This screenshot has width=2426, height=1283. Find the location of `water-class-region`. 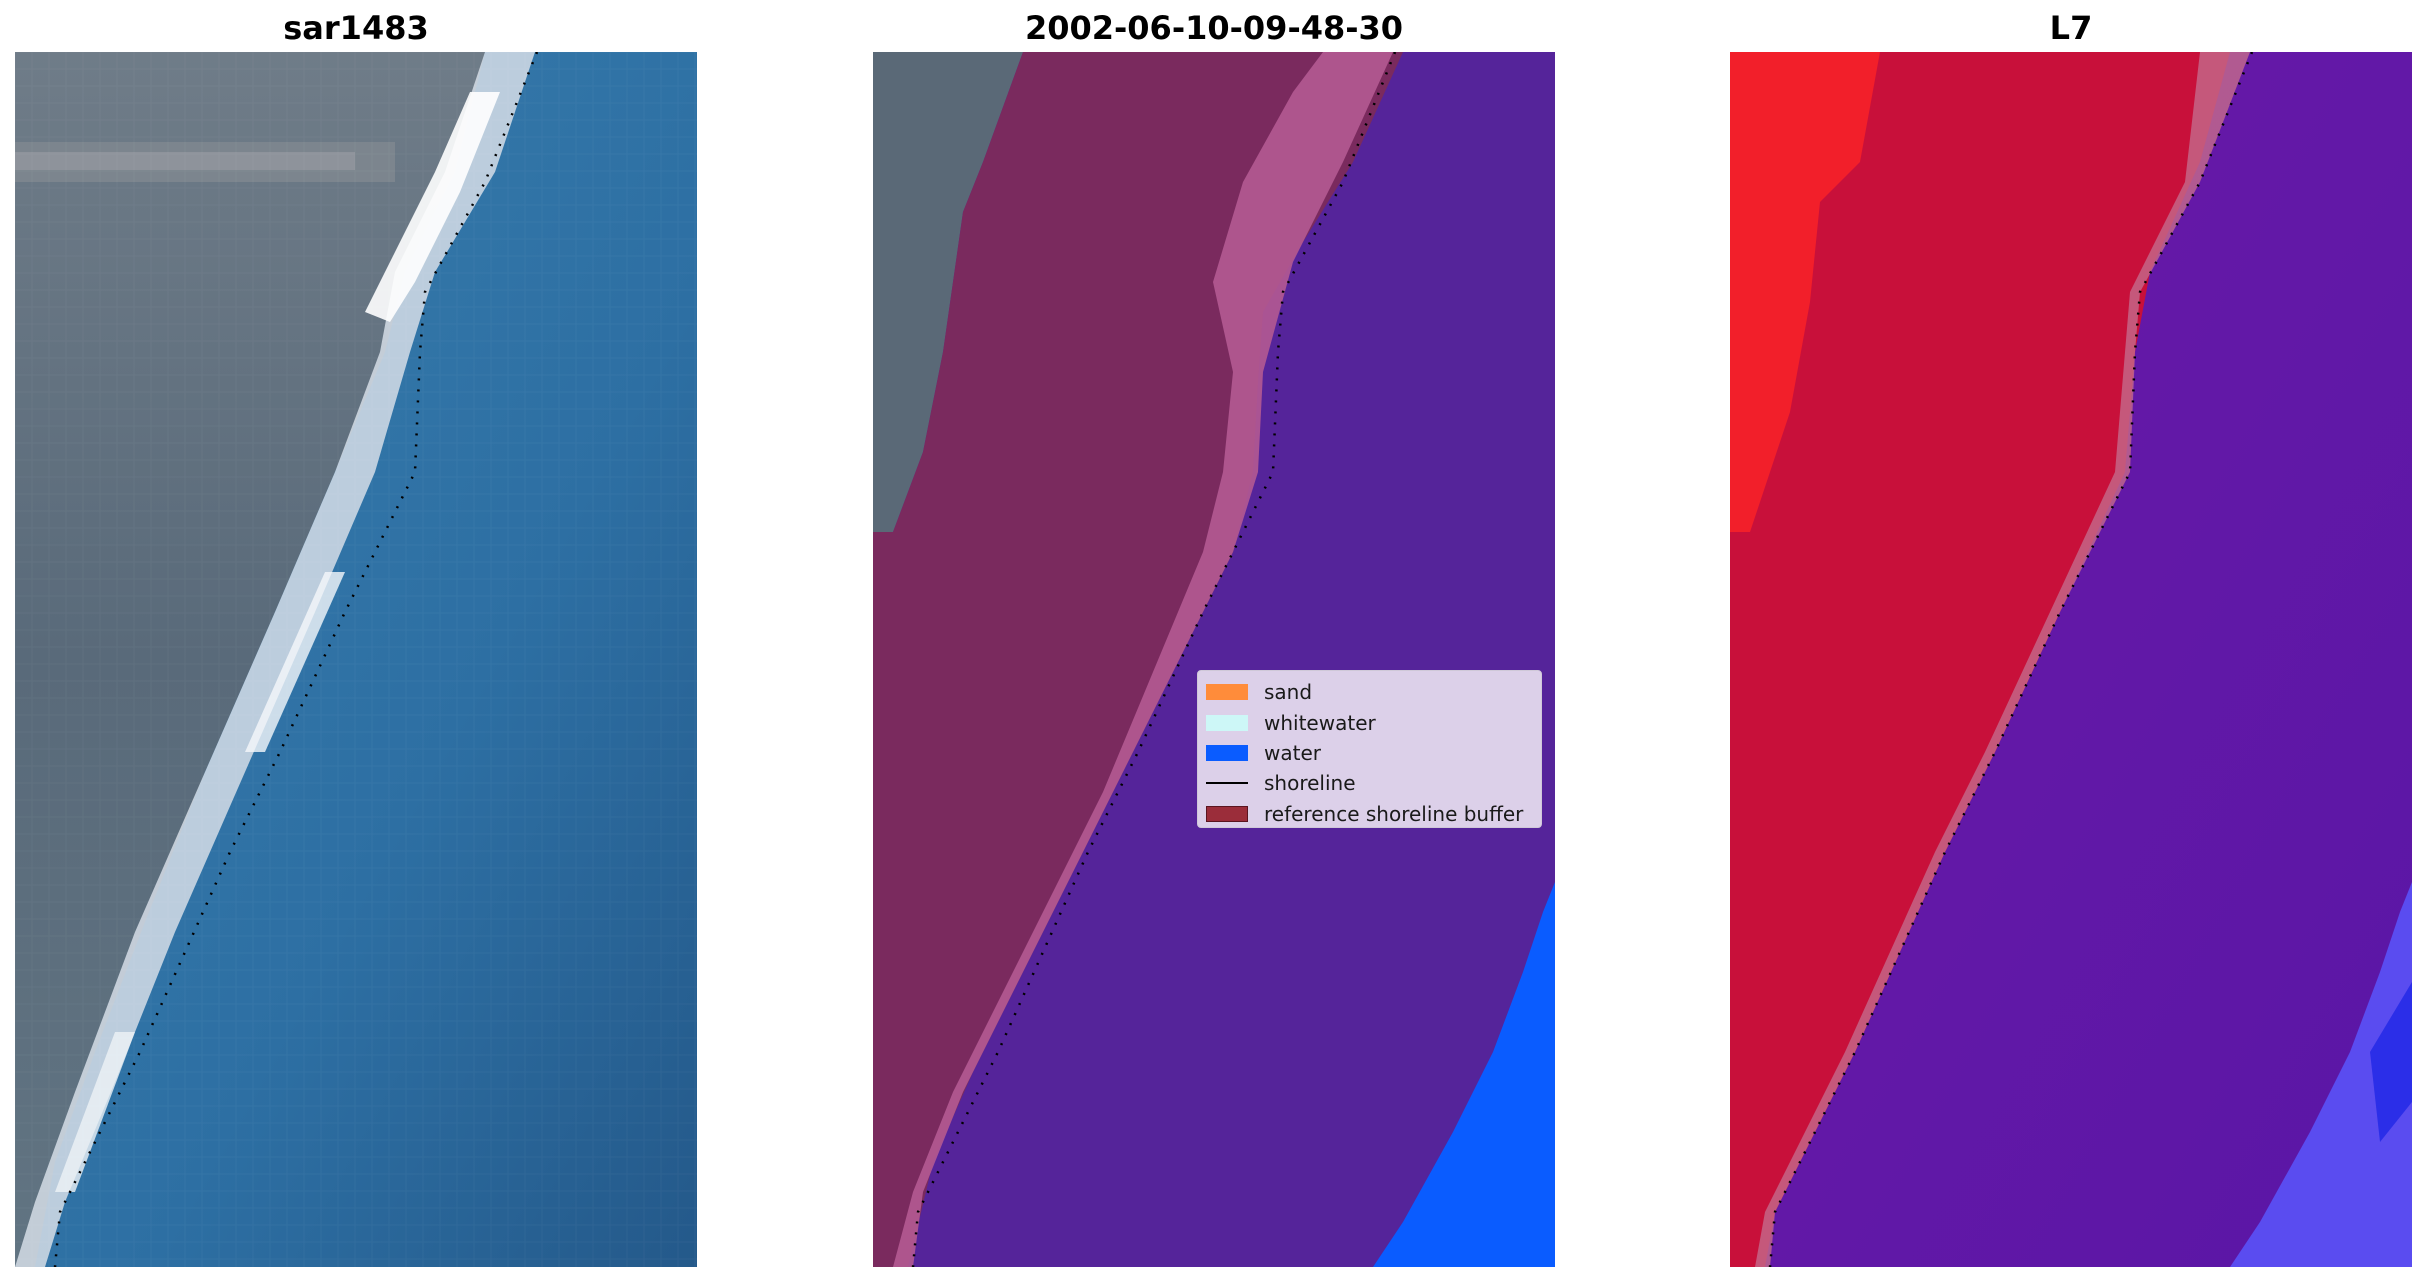

water-class-region is located at coordinates (1464, 1074).